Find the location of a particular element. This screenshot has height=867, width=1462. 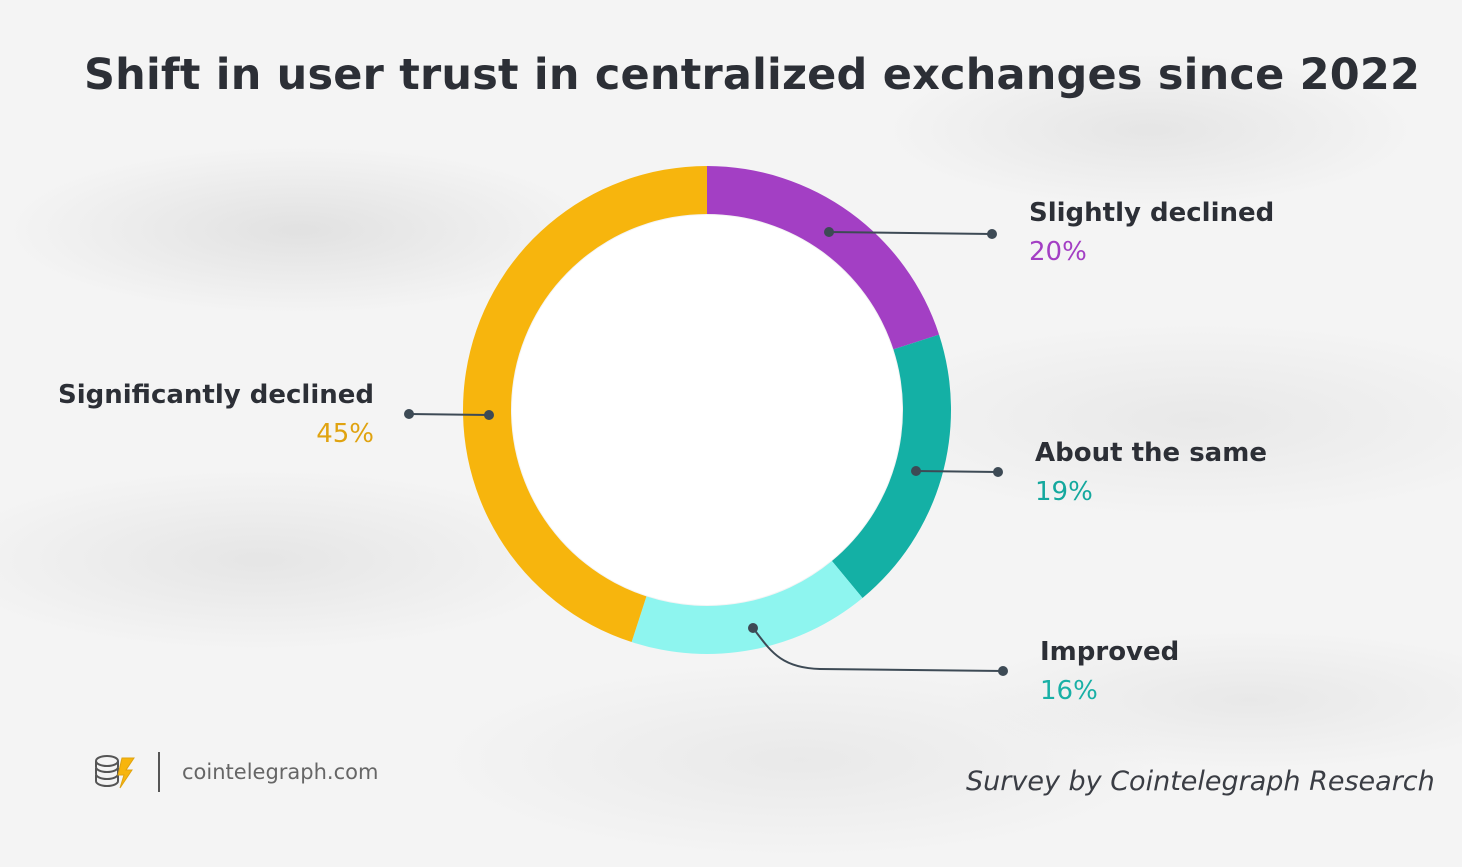

slice-about-the-same is located at coordinates (891, 466).